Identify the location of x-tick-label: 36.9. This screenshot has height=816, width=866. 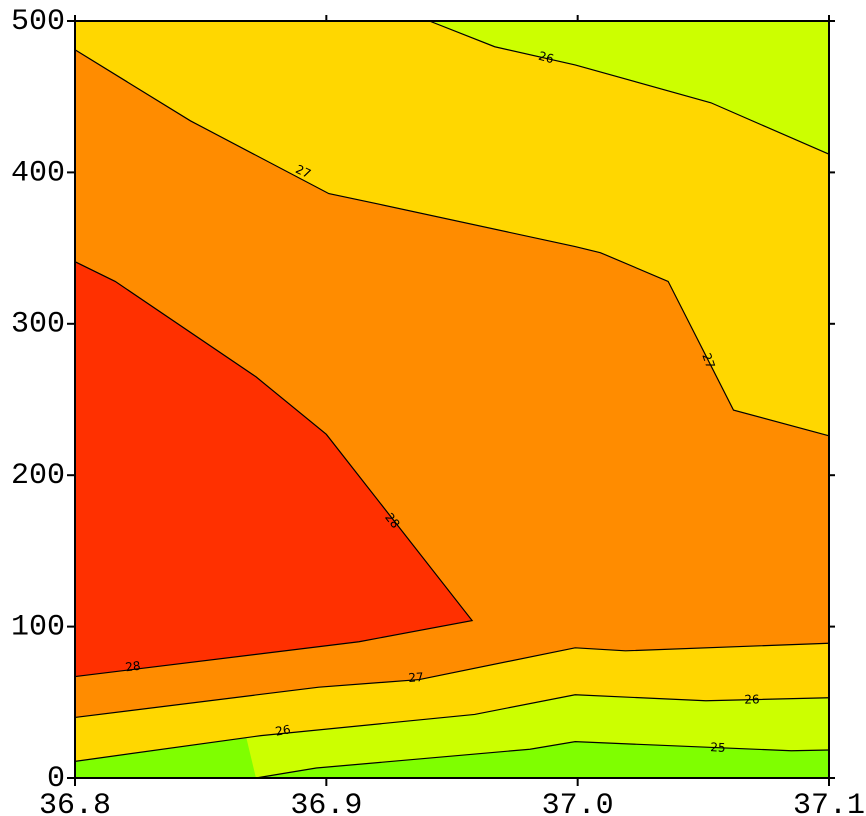
(326, 802).